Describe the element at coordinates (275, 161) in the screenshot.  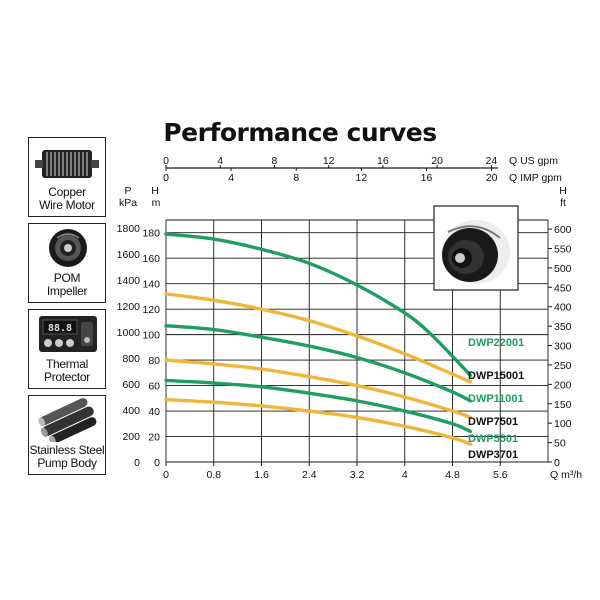
I see `top-us-tick-label: 8` at that location.